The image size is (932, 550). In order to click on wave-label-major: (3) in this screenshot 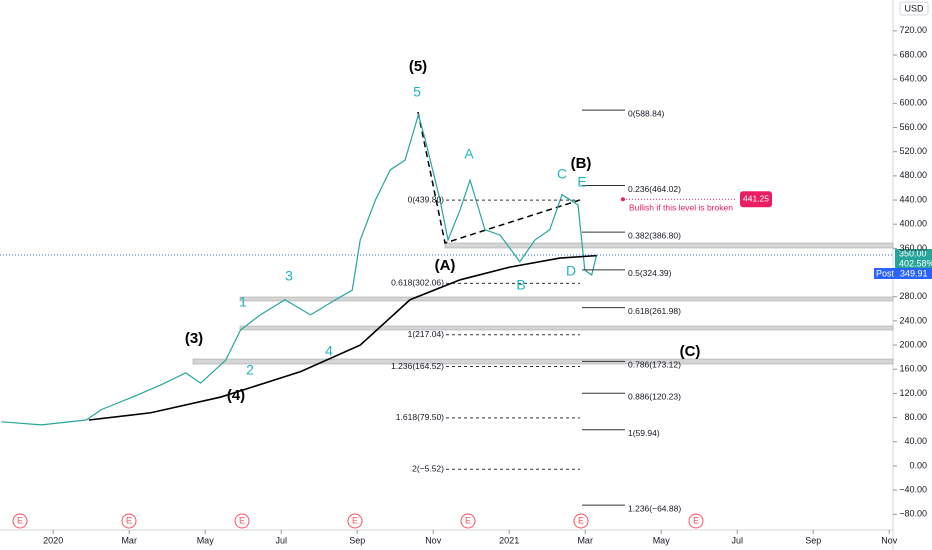, I will do `click(194, 338)`.